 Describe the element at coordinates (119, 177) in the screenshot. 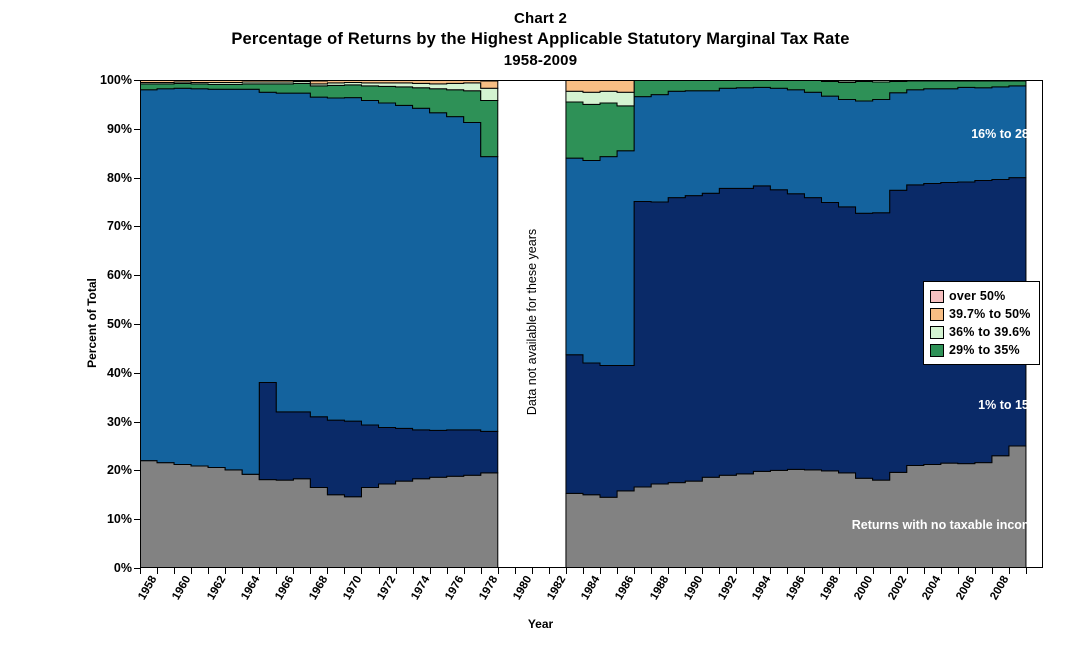

I see `y-tick-label-80pct: 80%` at that location.